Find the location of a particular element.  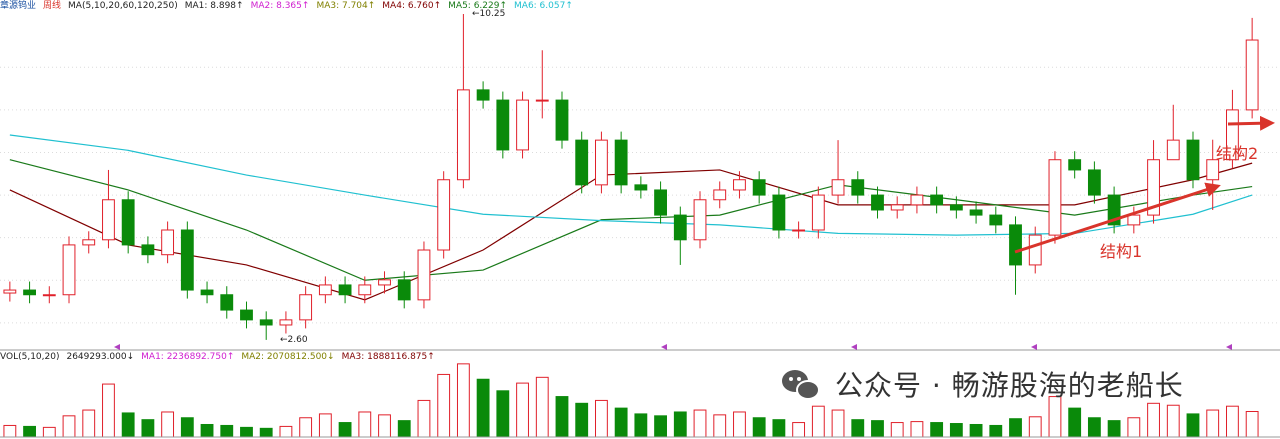

watermark: 公众号 · 畅游股海的老船长 is located at coordinates (1009, 385).